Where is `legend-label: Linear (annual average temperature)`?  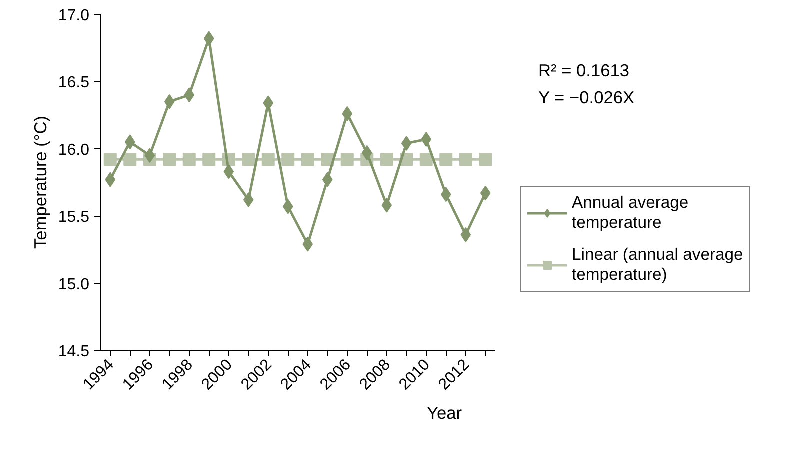
legend-label: Linear (annual average temperature) is located at coordinates (658, 265).